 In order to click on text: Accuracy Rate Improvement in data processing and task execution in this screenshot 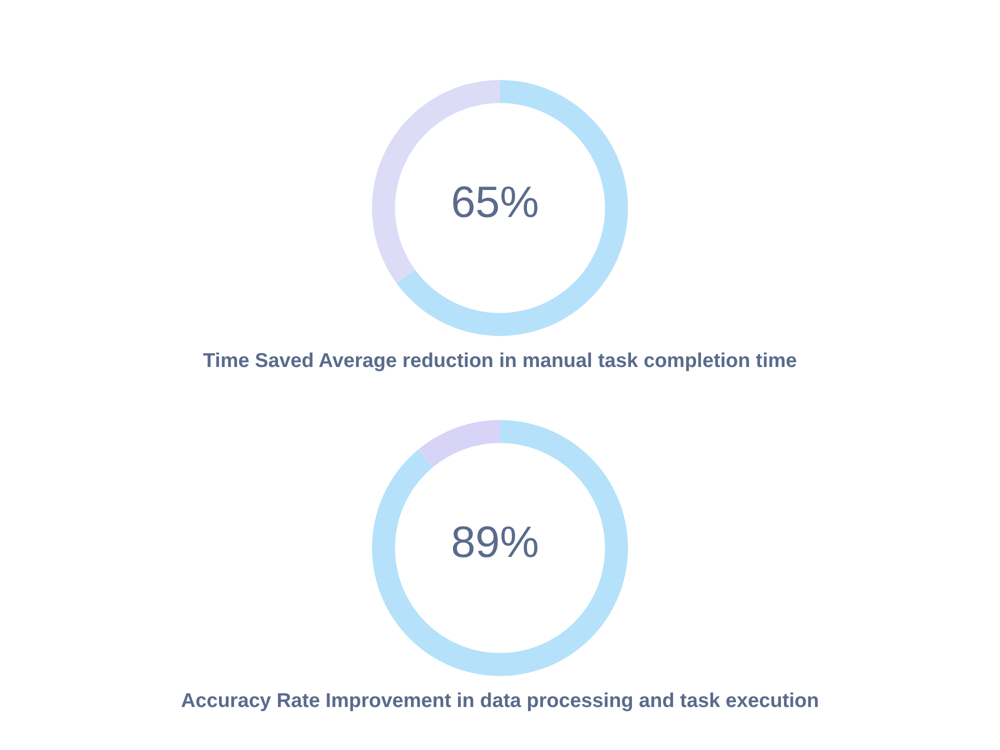, I will do `click(500, 701)`.